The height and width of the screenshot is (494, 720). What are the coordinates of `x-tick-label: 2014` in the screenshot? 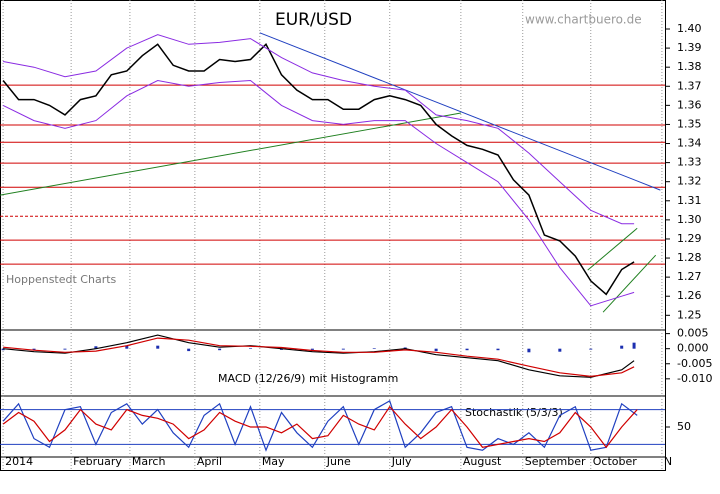 It's located at (19, 461).